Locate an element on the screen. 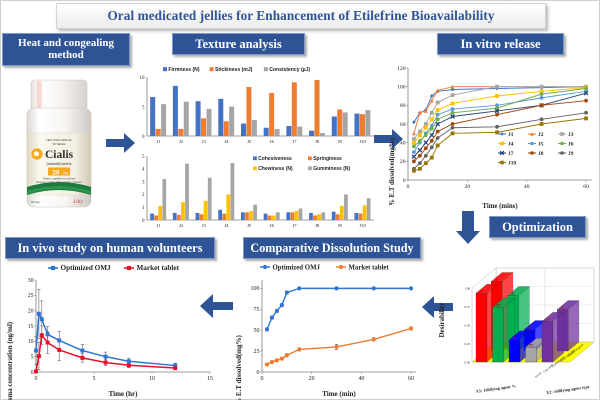 This screenshot has height=400, width=600. section-banner-texture: Texture analysis is located at coordinates (238, 44).